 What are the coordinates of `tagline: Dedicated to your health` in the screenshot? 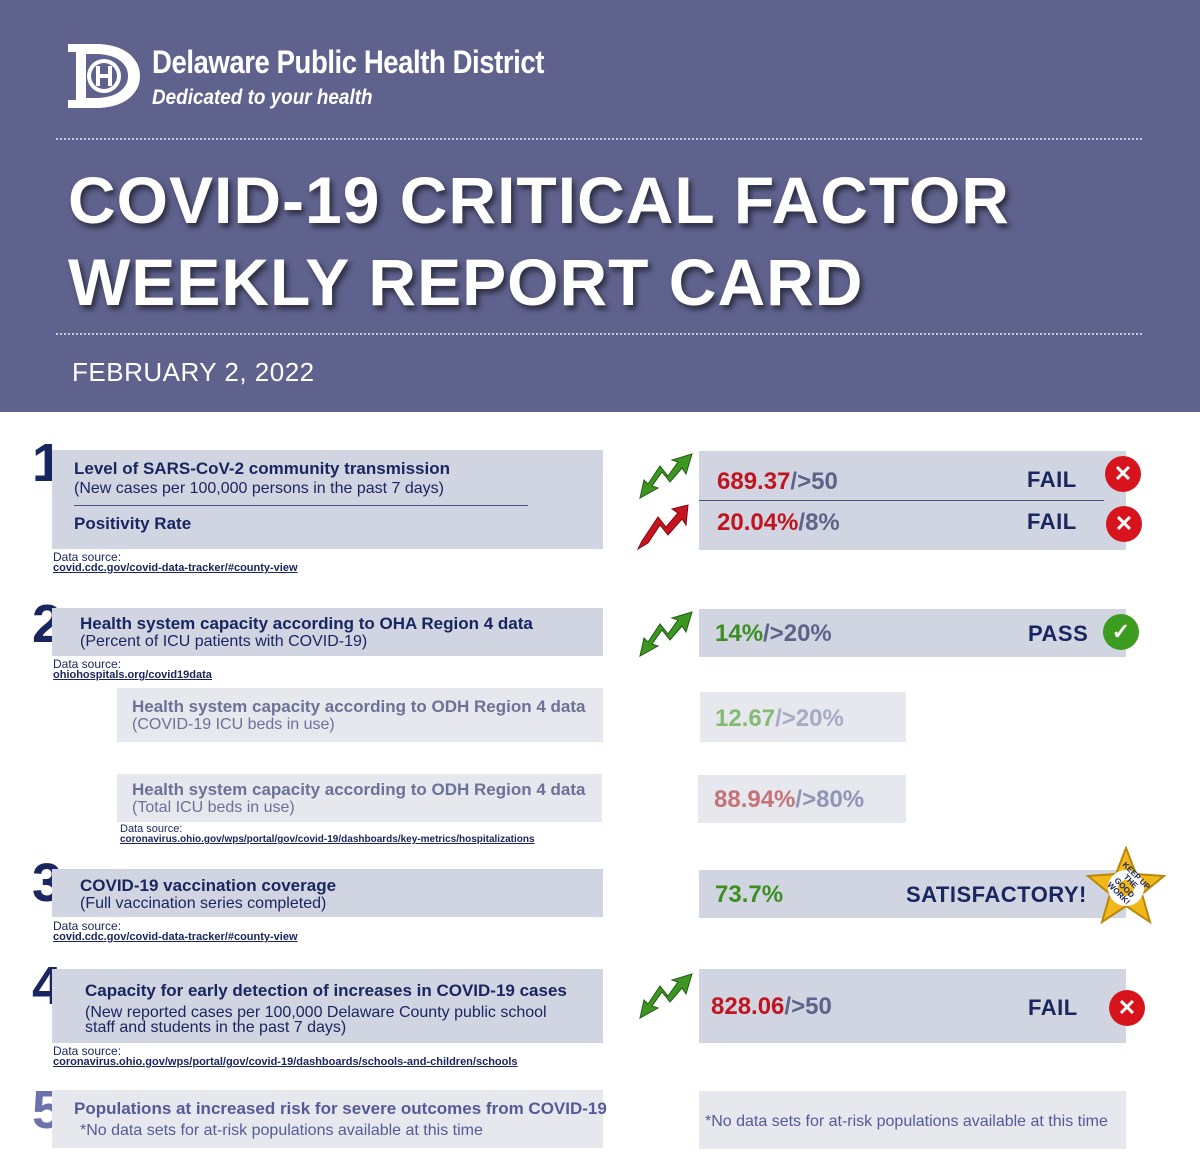 It's located at (262, 97).